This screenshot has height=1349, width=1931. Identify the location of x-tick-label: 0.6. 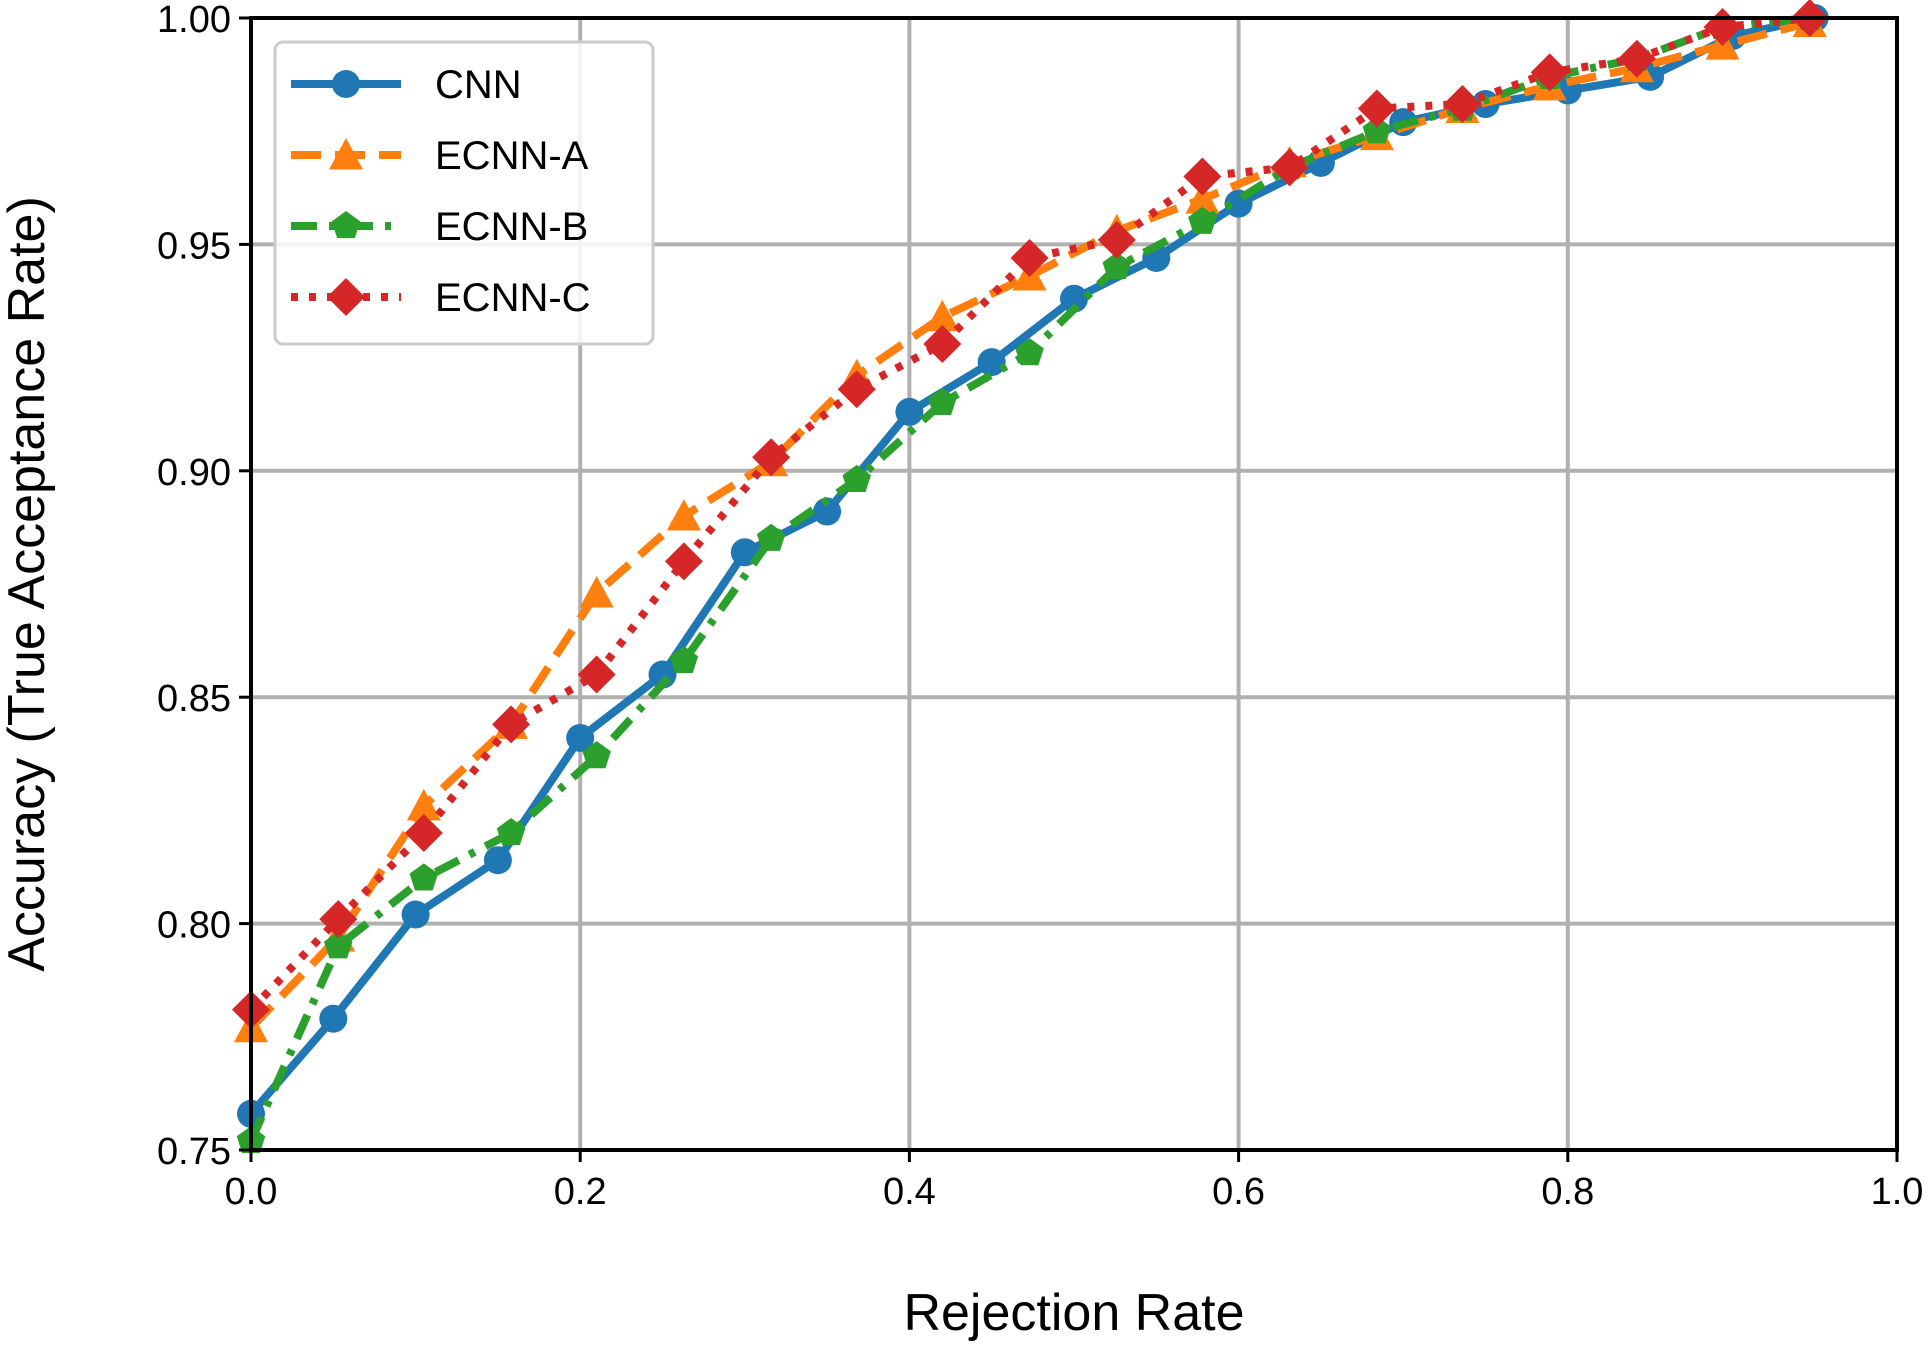
(1238, 1192).